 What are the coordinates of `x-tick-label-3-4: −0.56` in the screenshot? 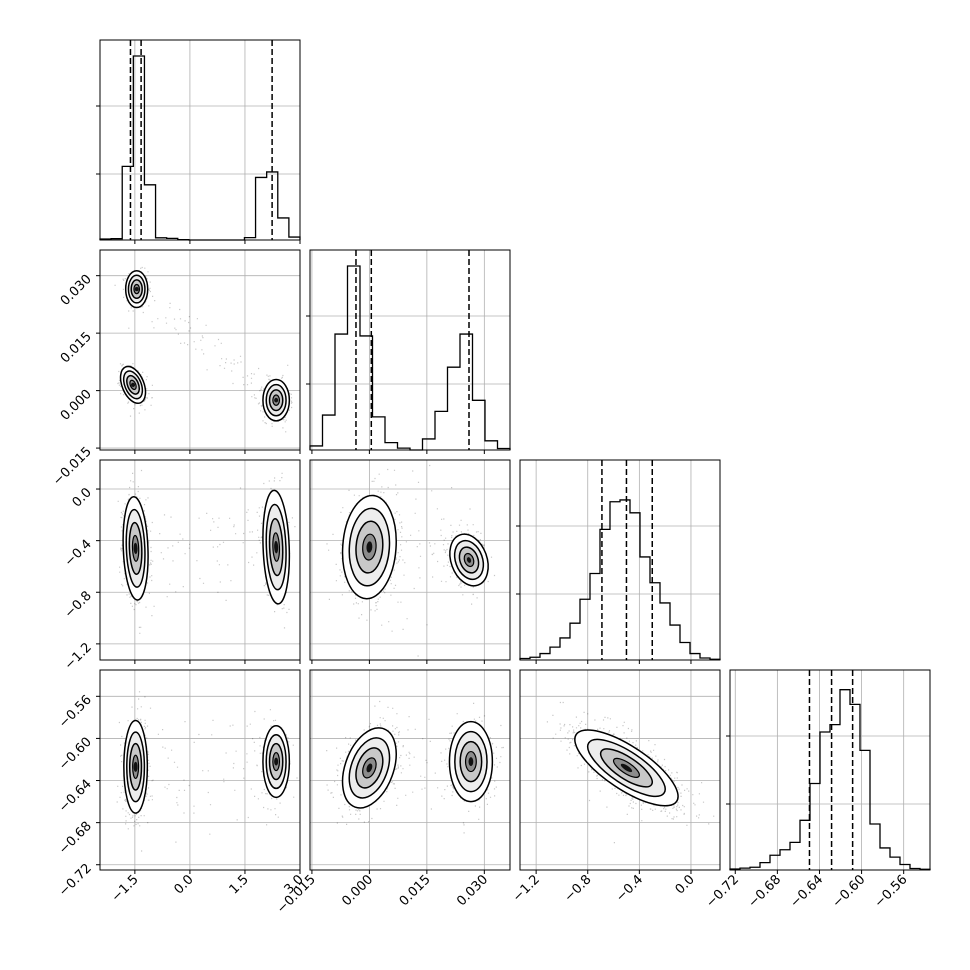 It's located at (891, 891).